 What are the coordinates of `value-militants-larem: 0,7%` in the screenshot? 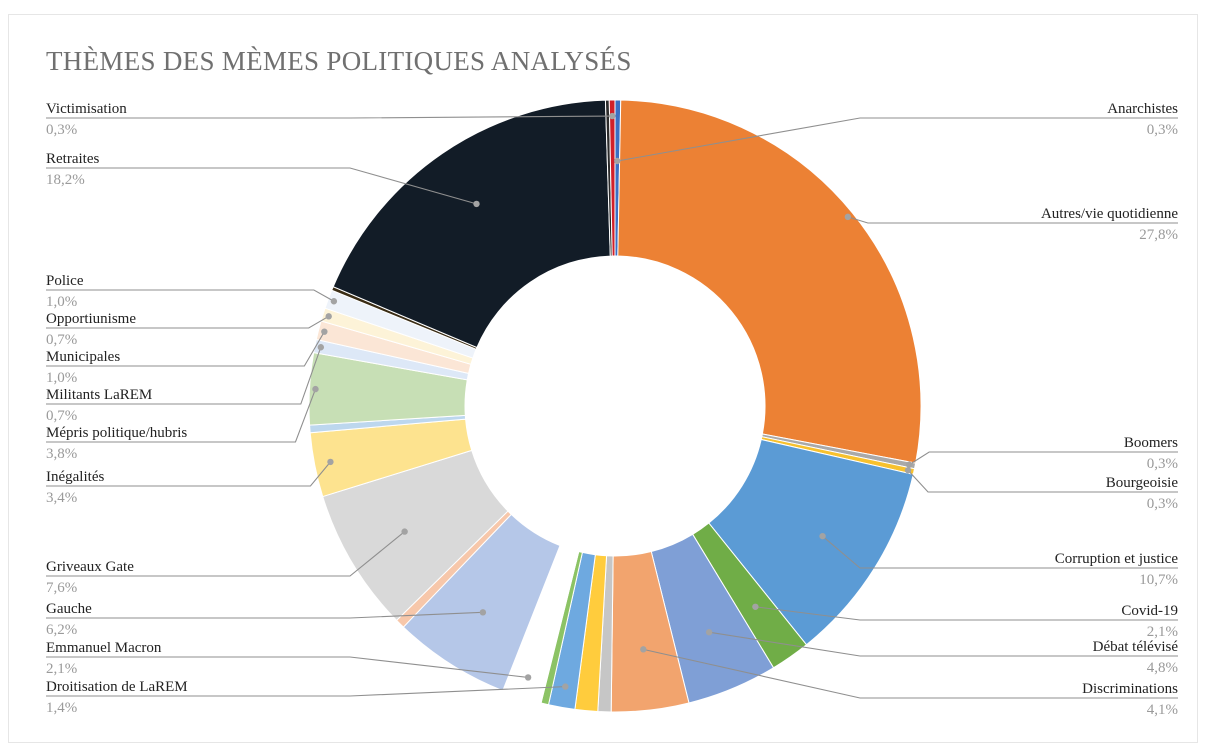 It's located at (61, 416).